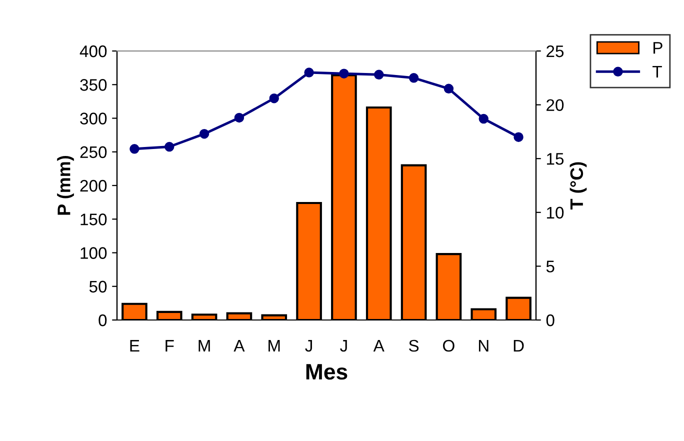  I want to click on x-tick-label: E, so click(135, 346).